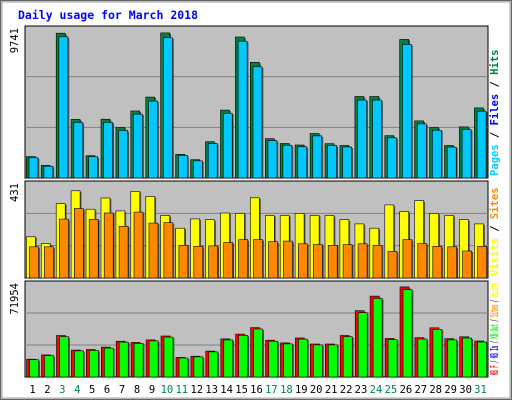 Image resolution: width=512 pixels, height=400 pixels. I want to click on x-tick-label-day-14: 14, so click(226, 390).